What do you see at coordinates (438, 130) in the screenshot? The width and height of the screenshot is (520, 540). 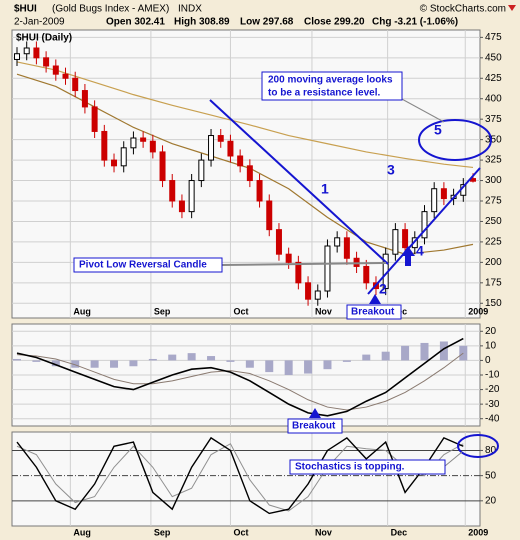 I see `wave-label: 5` at bounding box center [438, 130].